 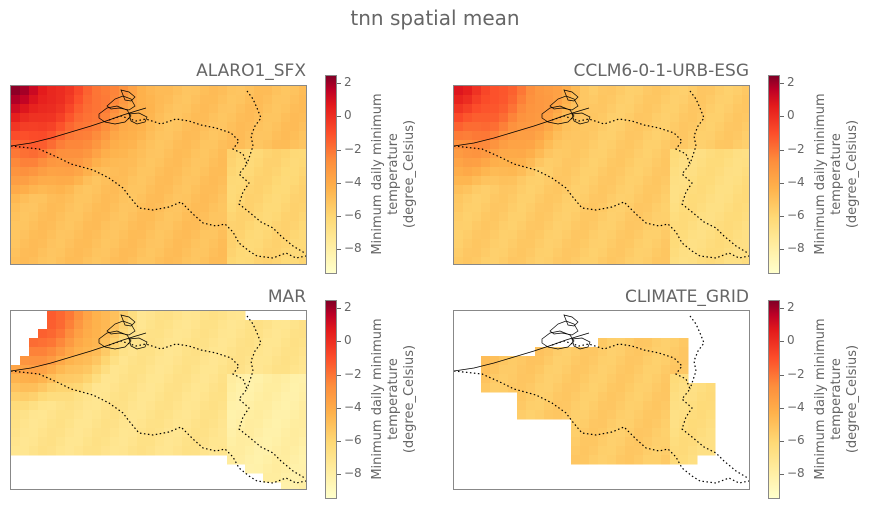 What do you see at coordinates (79, 127) in the screenshot?
I see `coastline` at bounding box center [79, 127].